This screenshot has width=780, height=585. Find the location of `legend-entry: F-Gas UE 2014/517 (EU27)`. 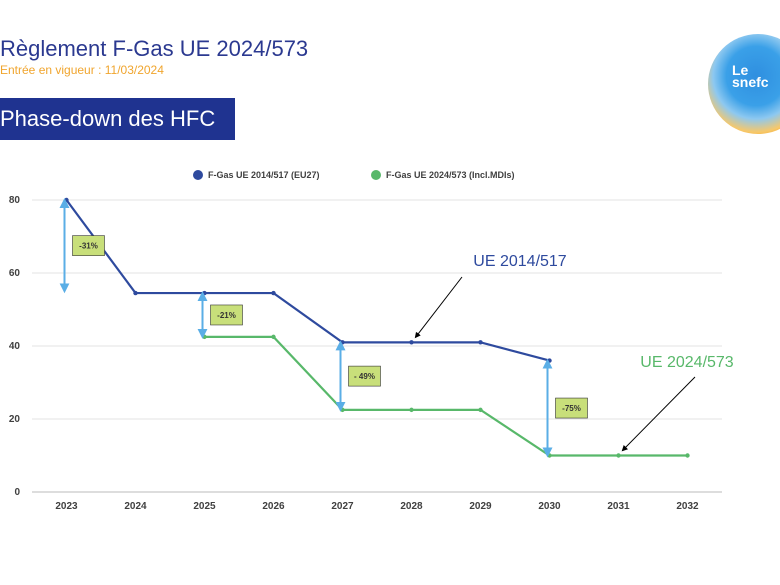

legend-entry: F-Gas UE 2014/517 (EU27) is located at coordinates (264, 175).